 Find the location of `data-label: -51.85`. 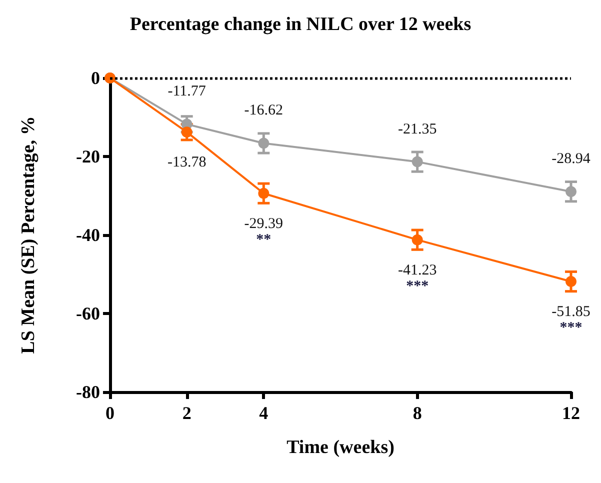

data-label: -51.85 is located at coordinates (571, 312).